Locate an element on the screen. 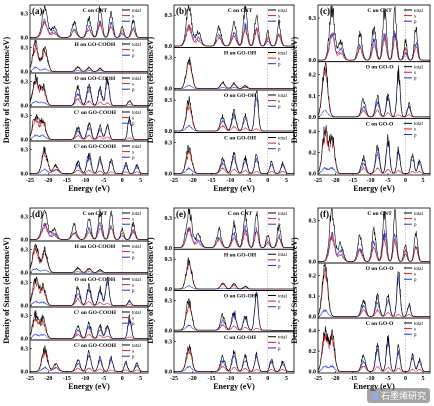 This screenshot has height=406, width=434. panel-letter: (b) is located at coordinates (181, 11).